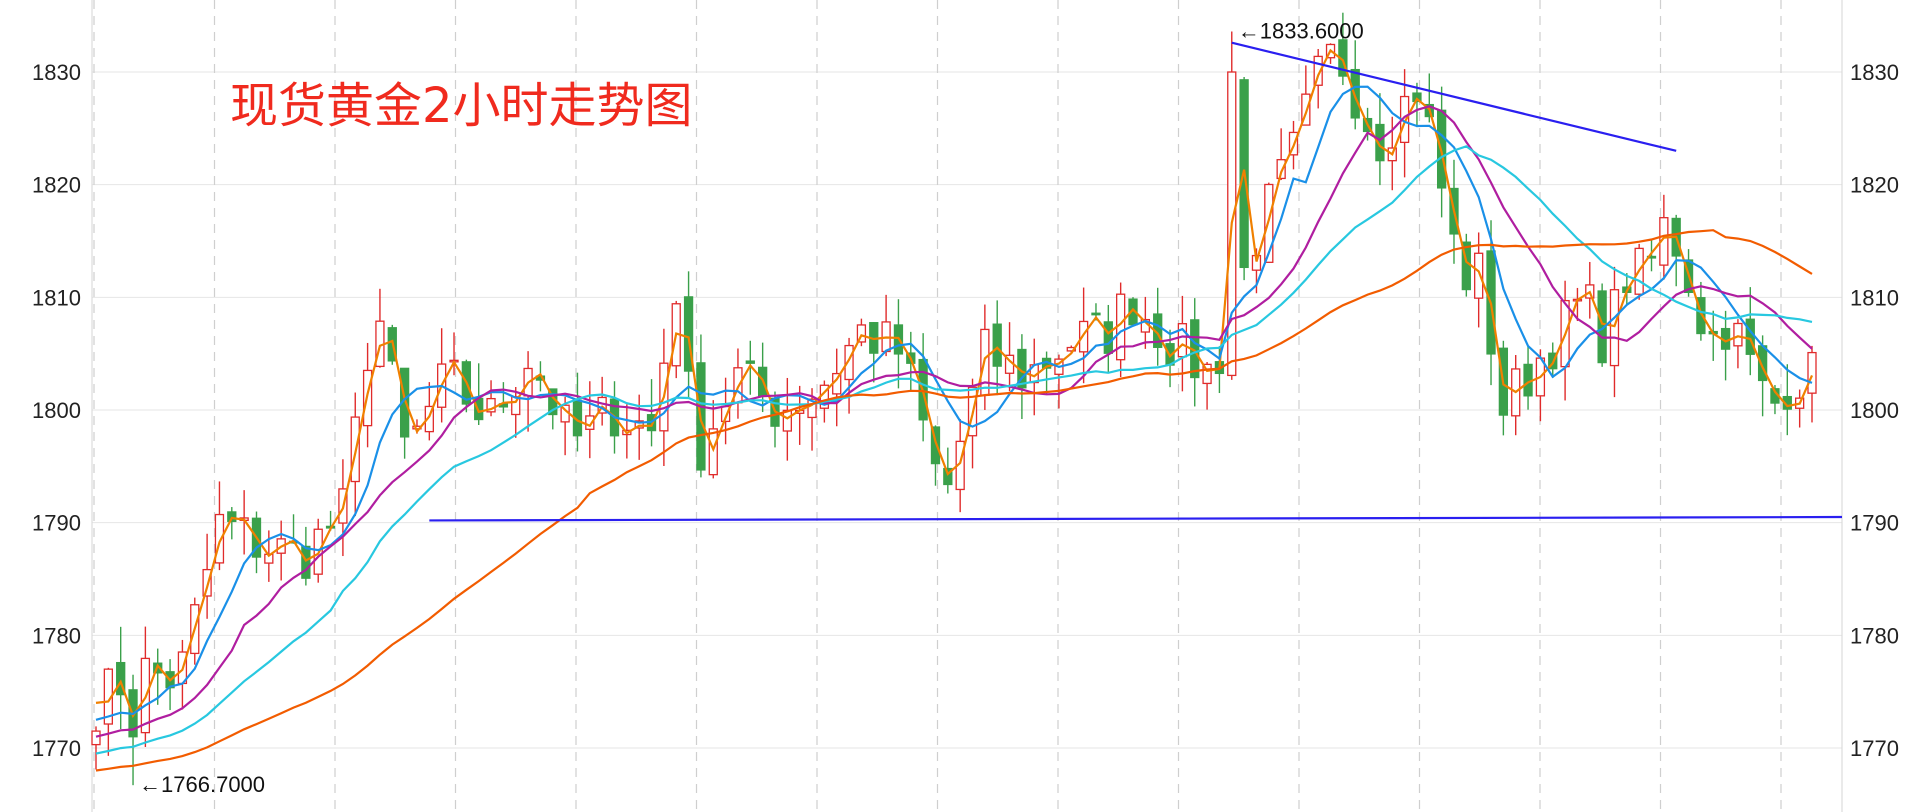 This screenshot has width=1932, height=812. What do you see at coordinates (1874, 635) in the screenshot?
I see `y-tick-right: 1780` at bounding box center [1874, 635].